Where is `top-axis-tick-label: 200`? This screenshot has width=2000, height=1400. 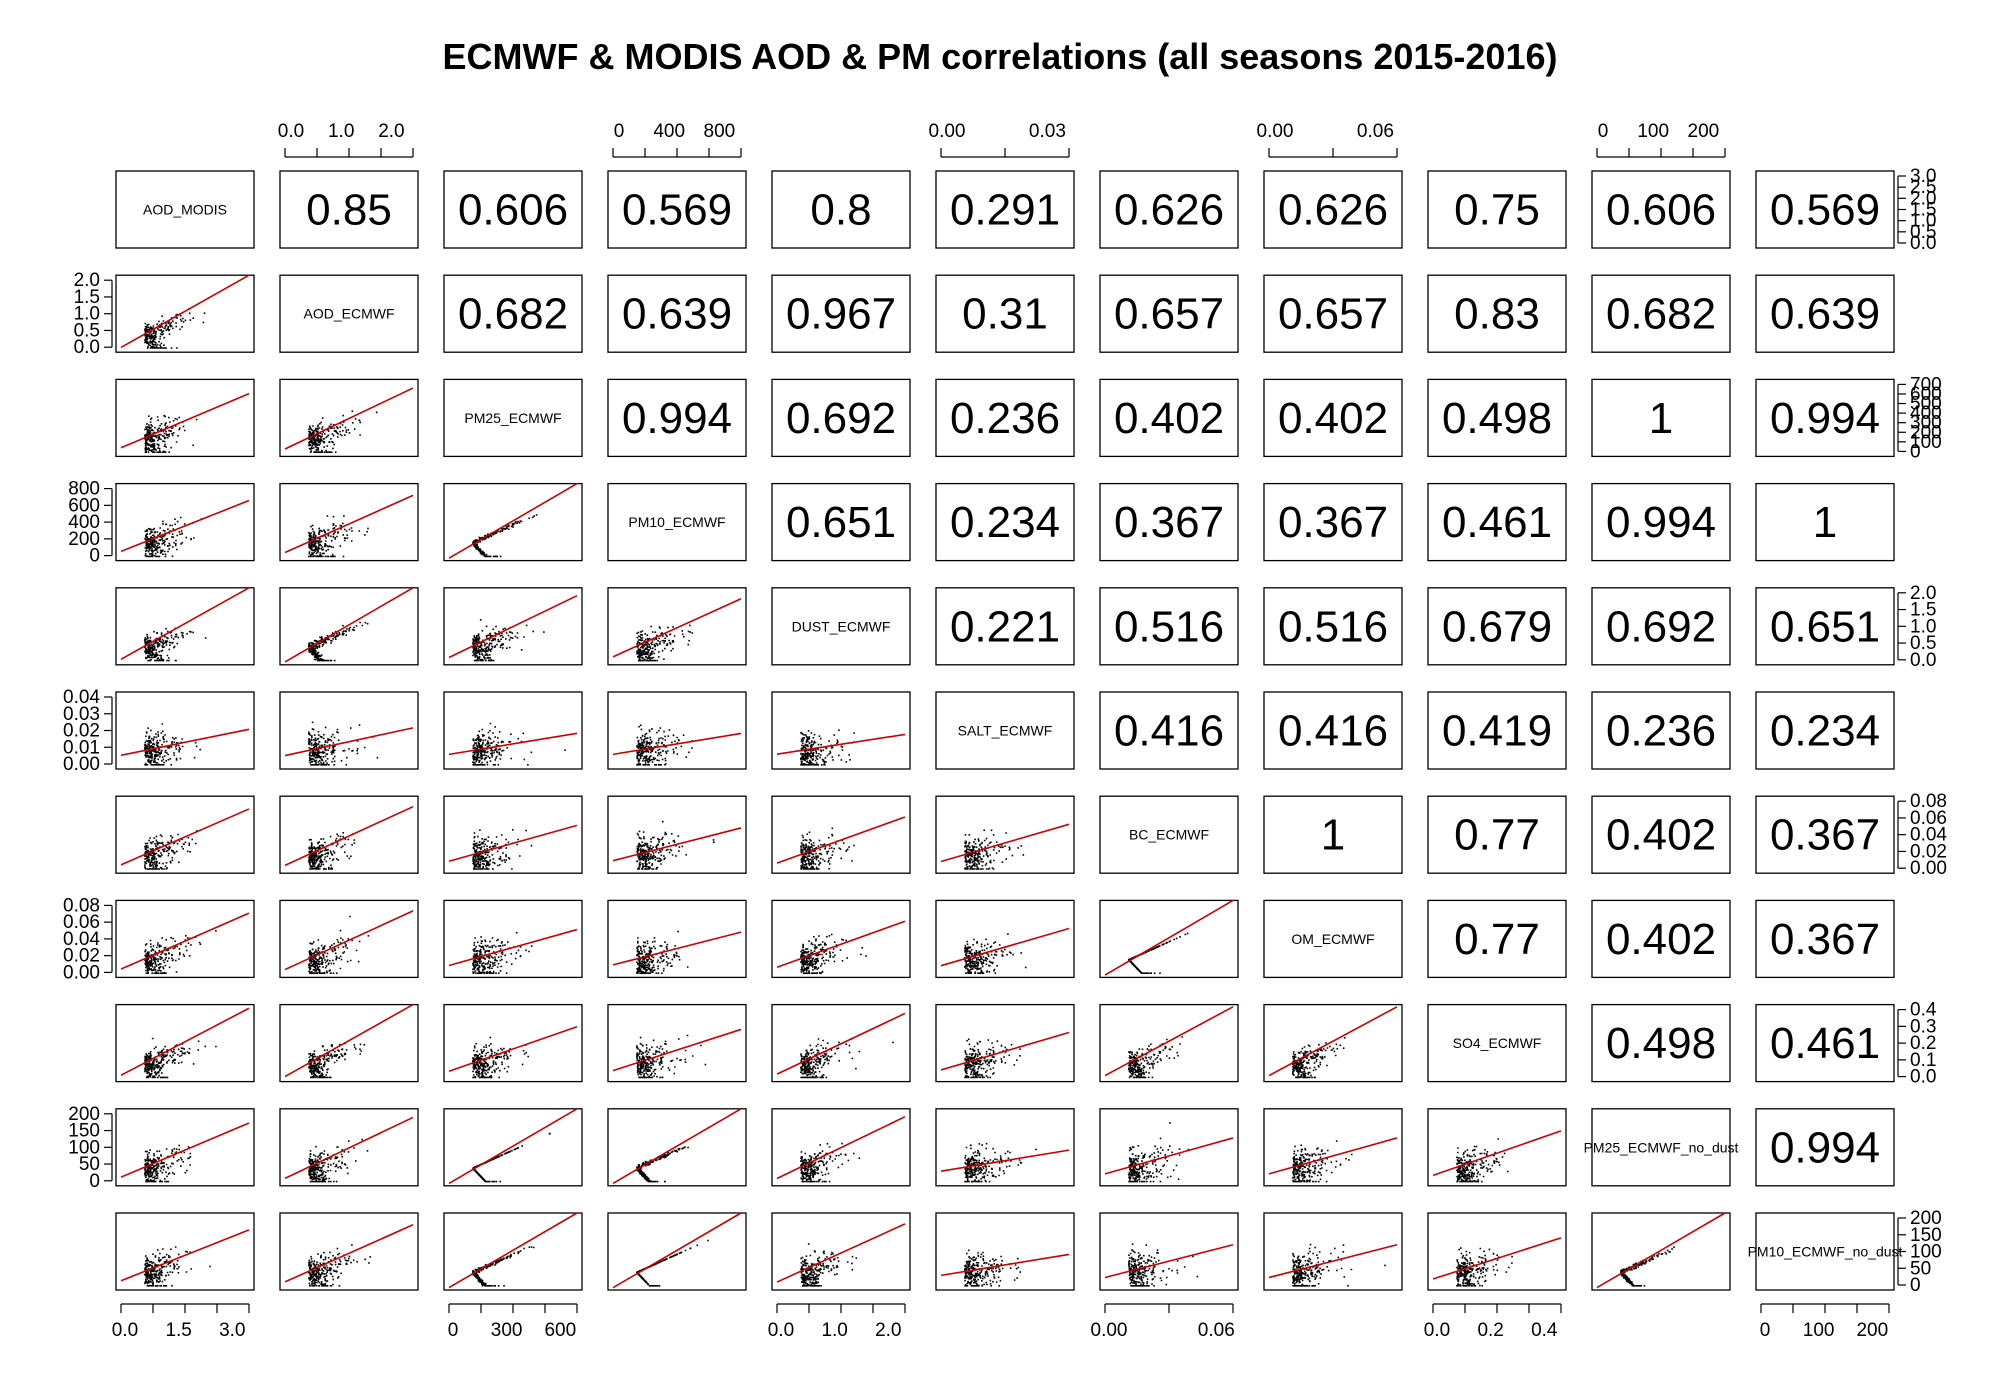 top-axis-tick-label: 200 is located at coordinates (1704, 131).